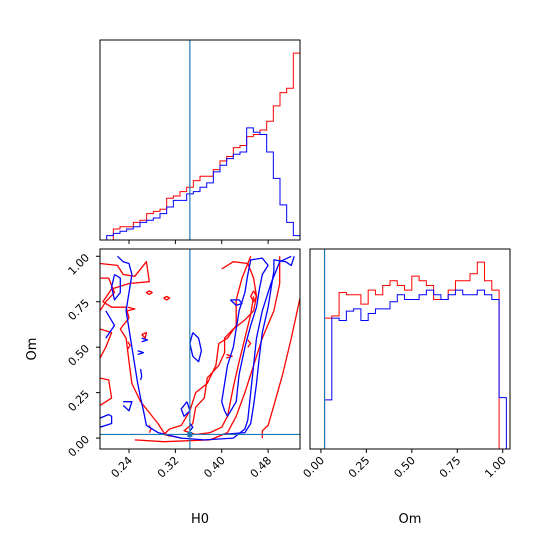  I want to click on x-tick-label: 0.40, so click(214, 467).